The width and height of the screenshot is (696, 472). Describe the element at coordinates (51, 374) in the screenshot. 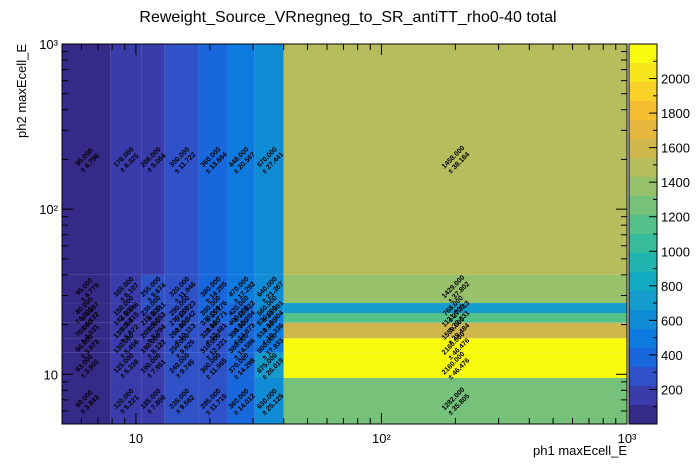

I see `y-tick-label: 10` at that location.